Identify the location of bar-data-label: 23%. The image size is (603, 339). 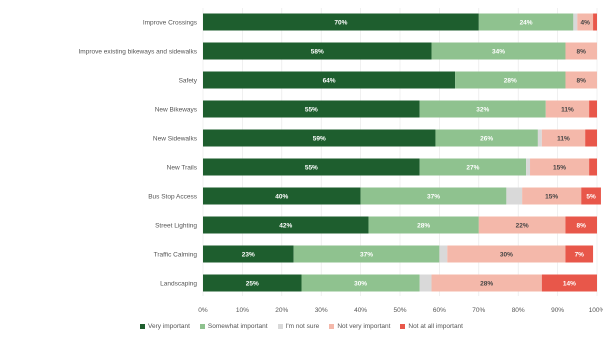
(248, 254).